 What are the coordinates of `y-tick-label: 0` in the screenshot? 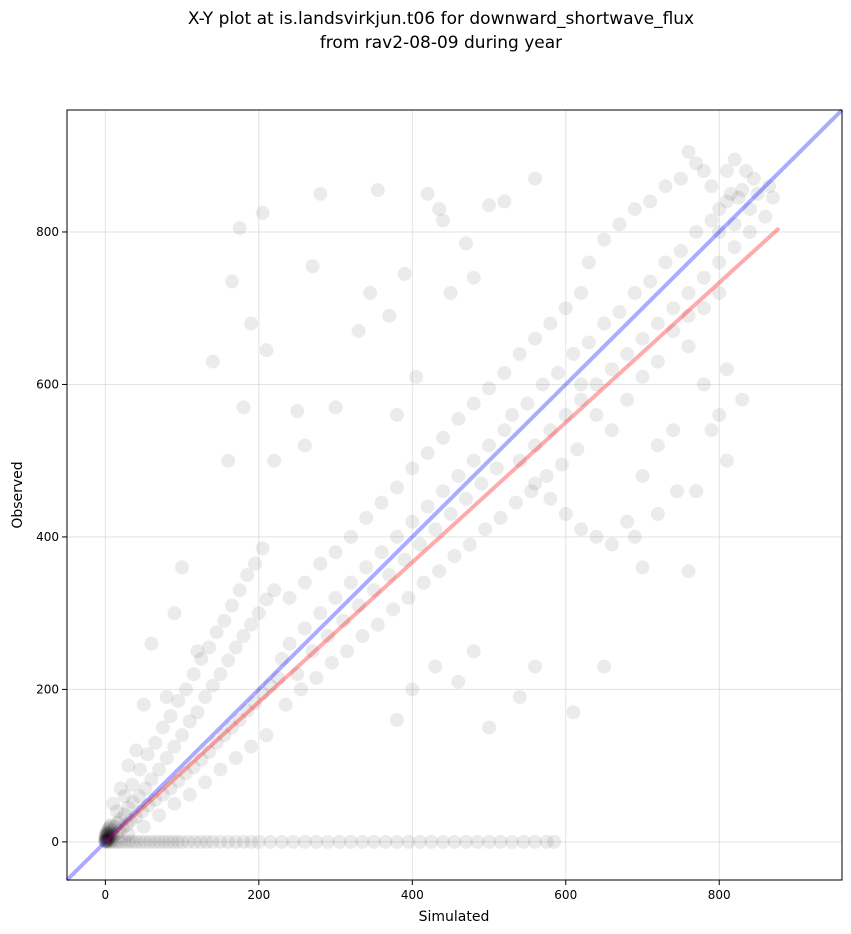 It's located at (55, 842).